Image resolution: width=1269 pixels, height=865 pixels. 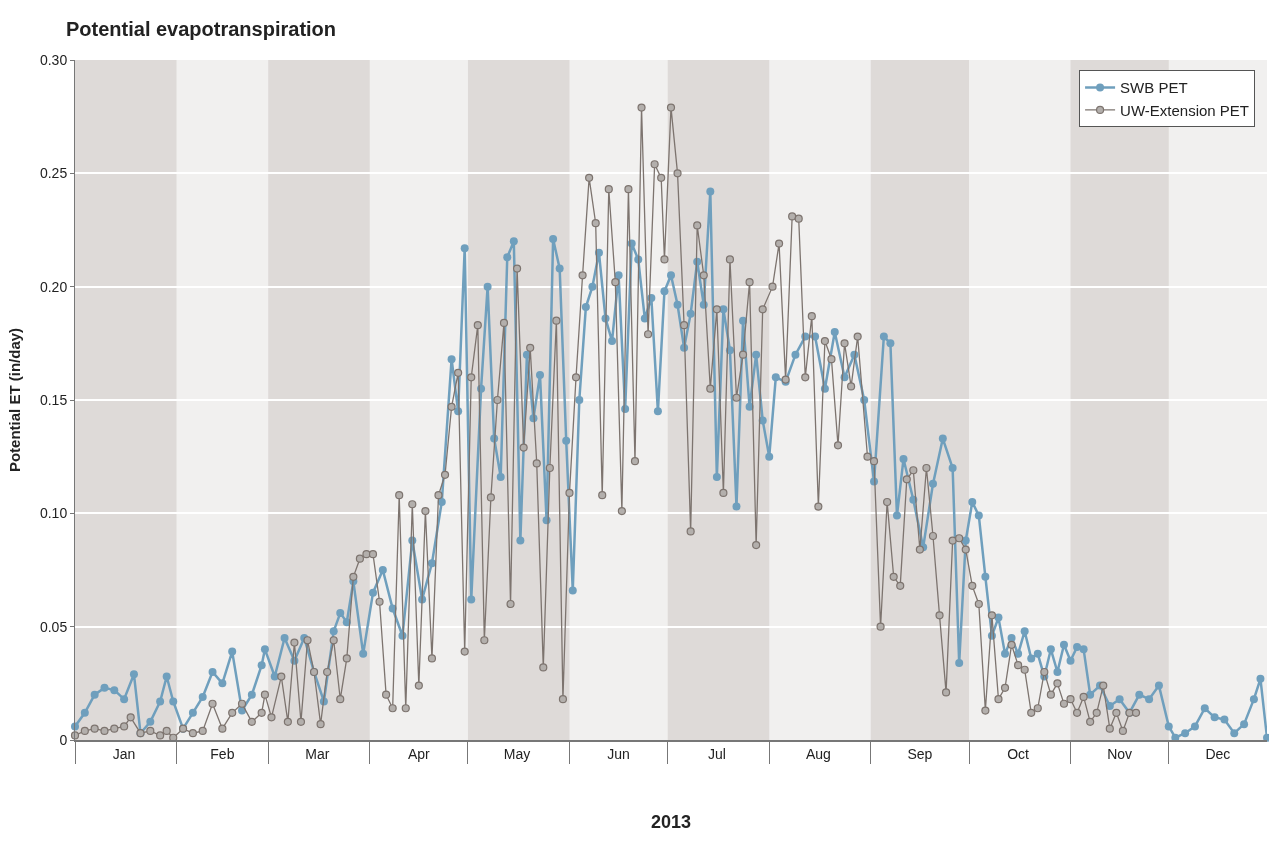 I want to click on x-tick-label: Mar, so click(x=317, y=753).